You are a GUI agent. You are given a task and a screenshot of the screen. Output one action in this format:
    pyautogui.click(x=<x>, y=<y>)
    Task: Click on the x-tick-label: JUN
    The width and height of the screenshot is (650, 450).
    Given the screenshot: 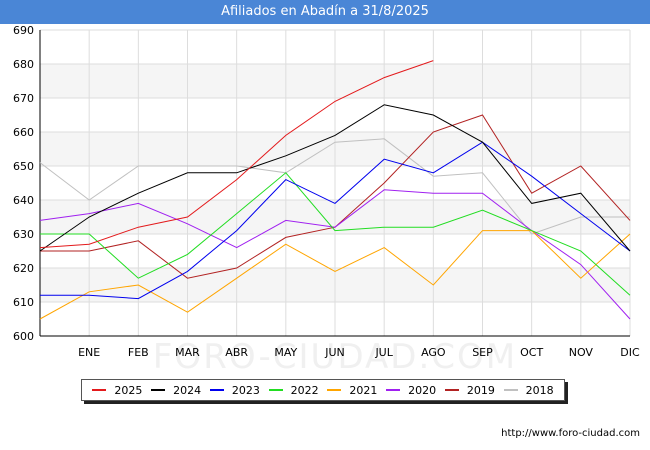 What is the action you would take?
    pyautogui.click(x=334, y=352)
    